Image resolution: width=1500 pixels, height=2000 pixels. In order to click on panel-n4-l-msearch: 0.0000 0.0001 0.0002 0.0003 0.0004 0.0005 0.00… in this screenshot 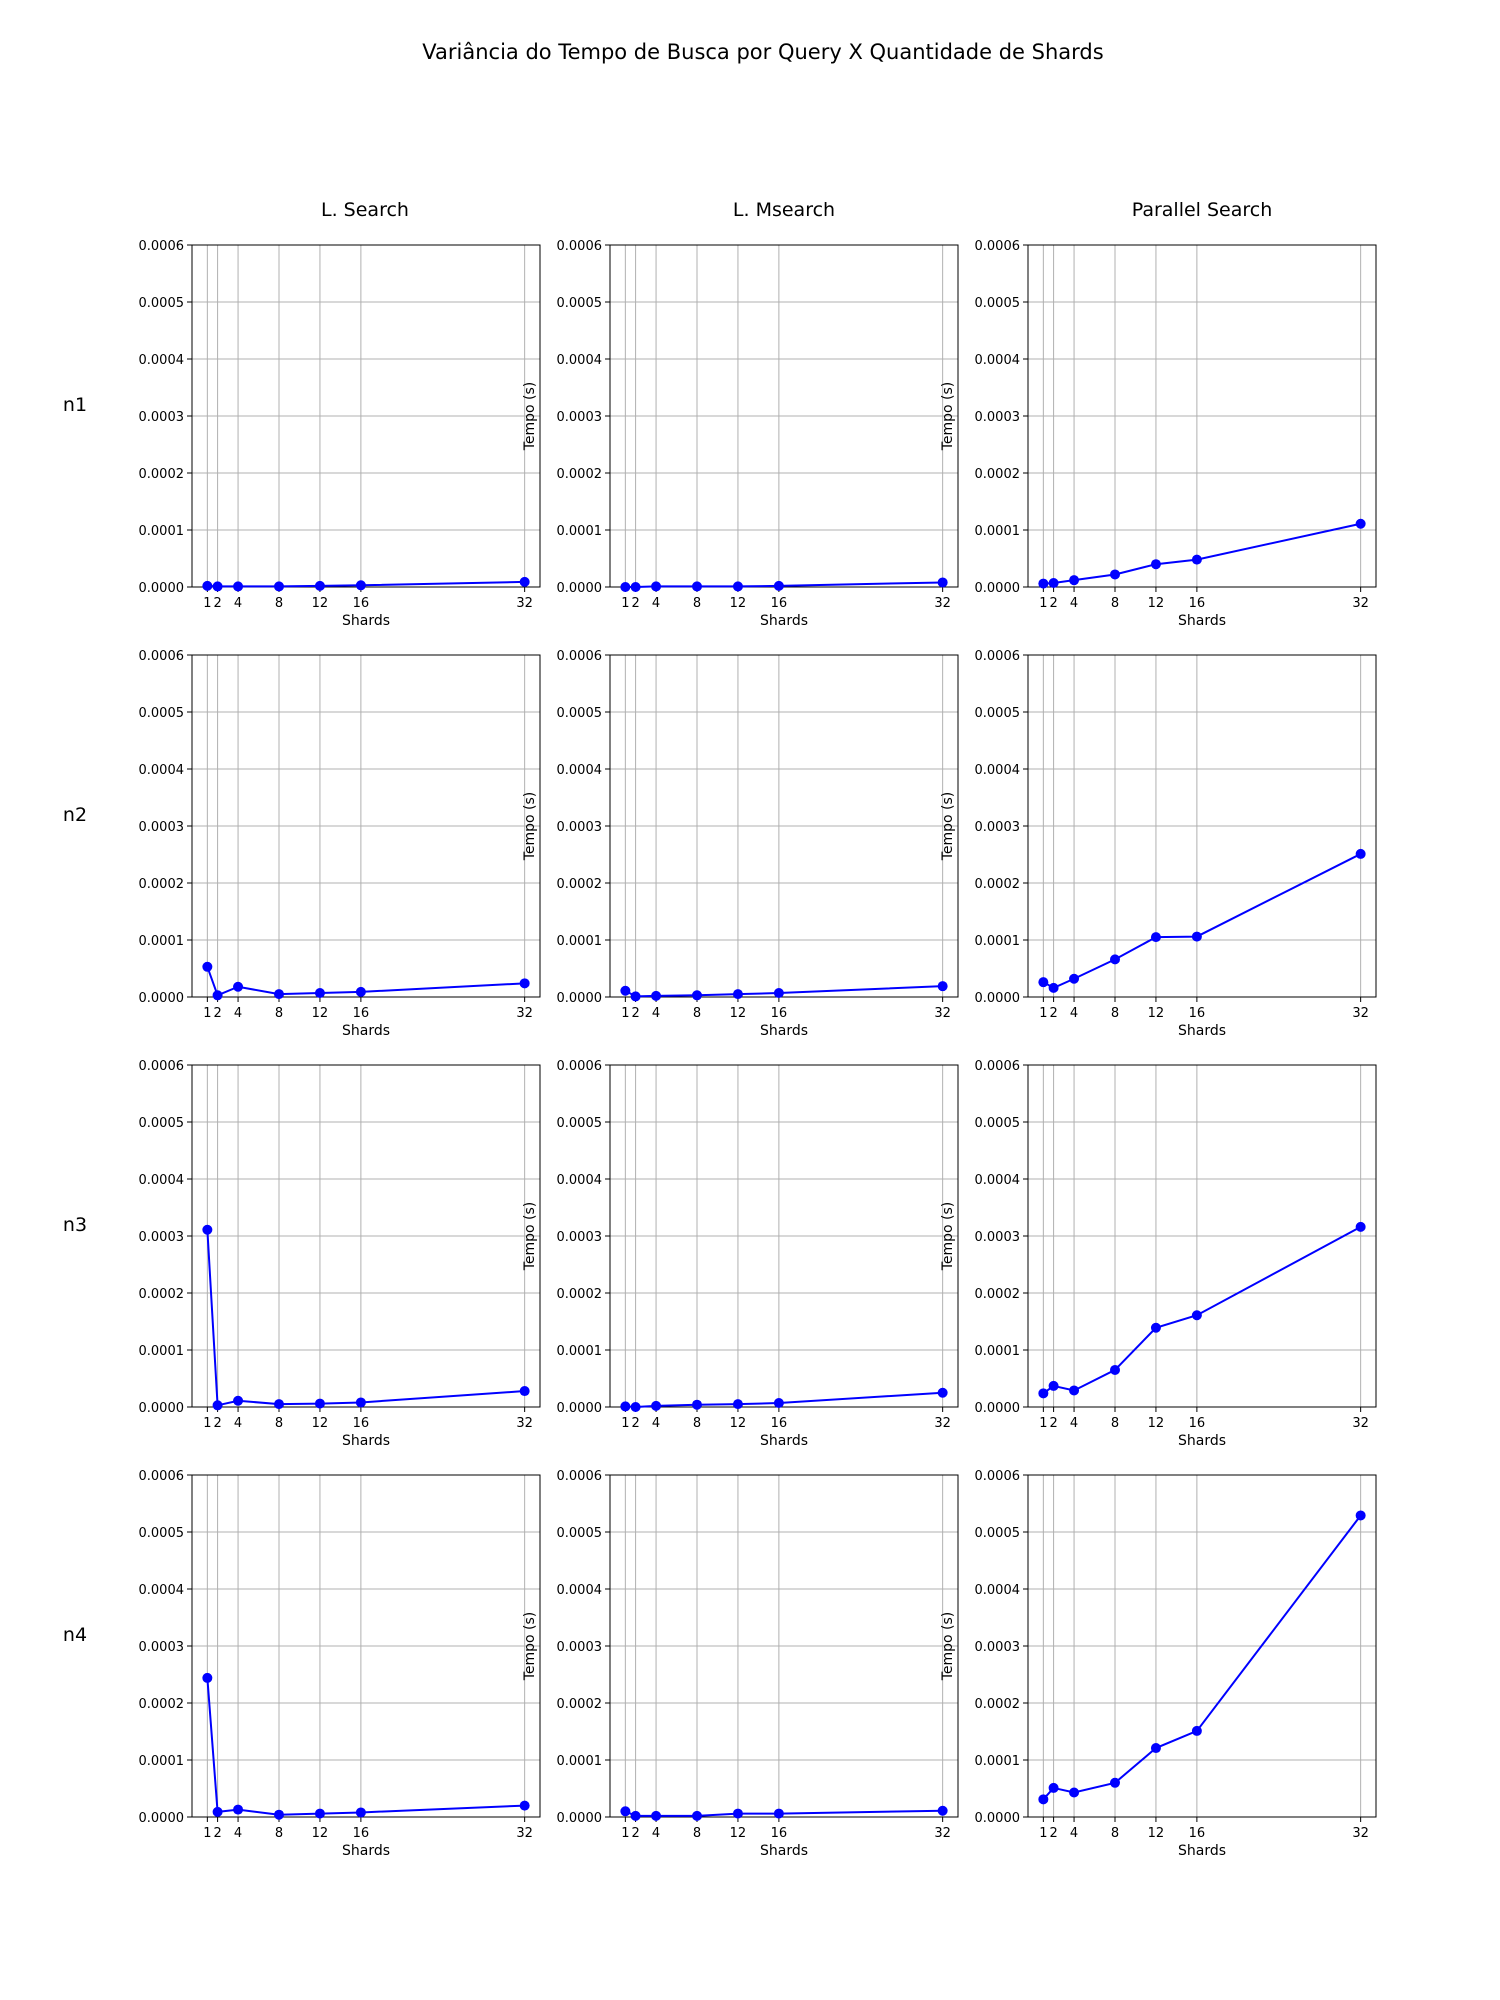, I will do `click(740, 1664)`.